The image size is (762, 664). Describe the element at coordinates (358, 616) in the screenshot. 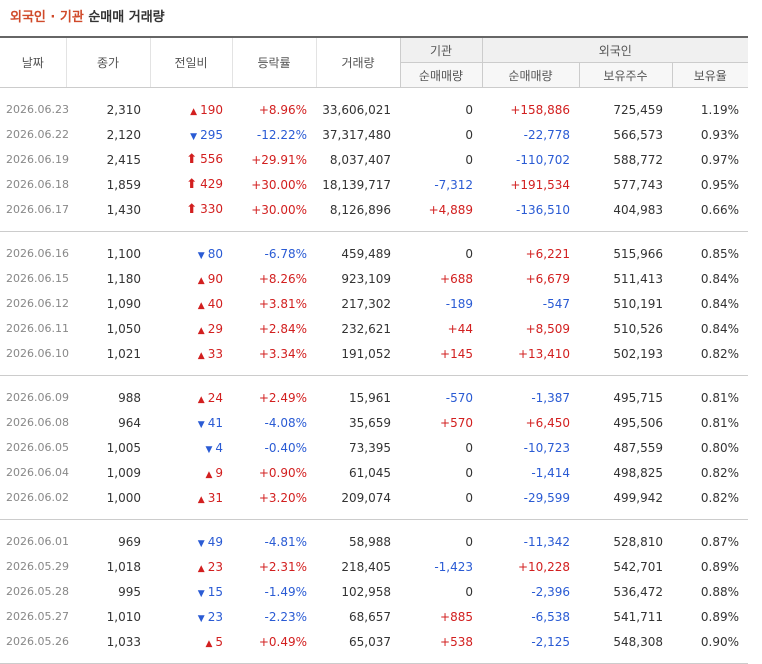

I see `cell-volume: 68,657` at that location.